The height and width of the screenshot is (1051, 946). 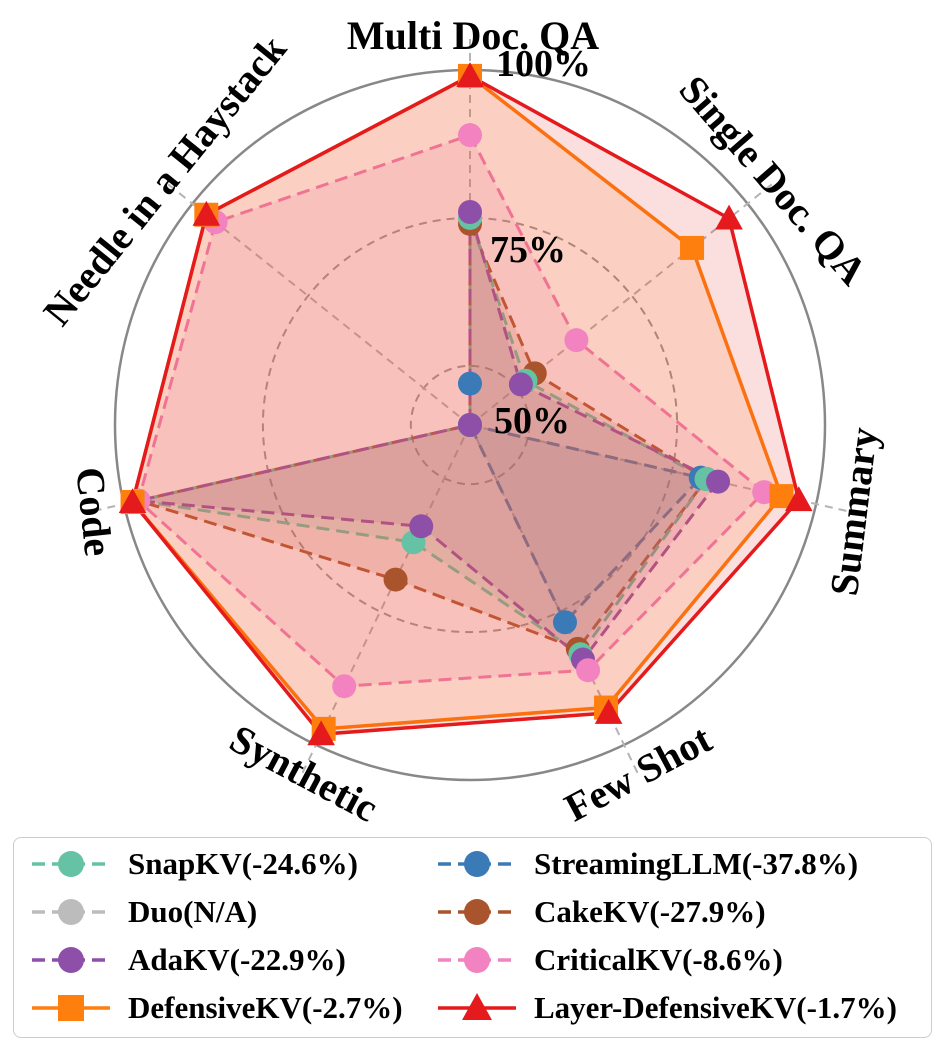 I want to click on legend-item: CriticalKV(-8.6%), so click(x=607, y=960).